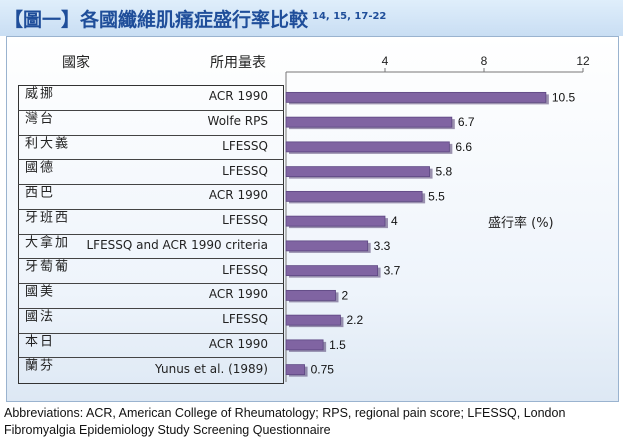 This screenshot has height=443, width=623. I want to click on unit-label: 盛行率 (%), so click(521, 223).